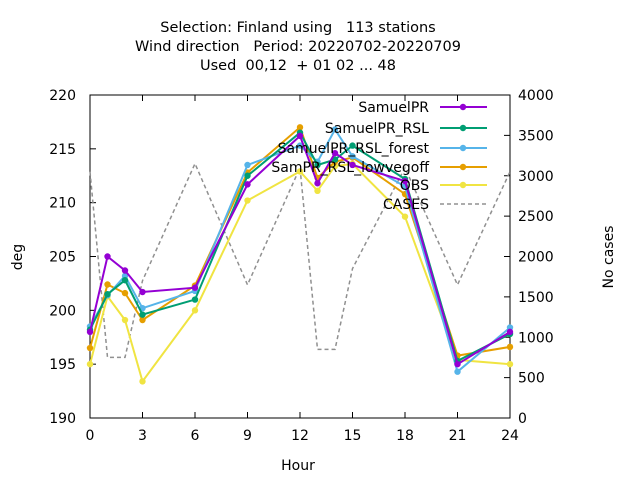 The height and width of the screenshot is (480, 640). What do you see at coordinates (195, 436) in the screenshot?
I see `x-tick-label: 6` at bounding box center [195, 436].